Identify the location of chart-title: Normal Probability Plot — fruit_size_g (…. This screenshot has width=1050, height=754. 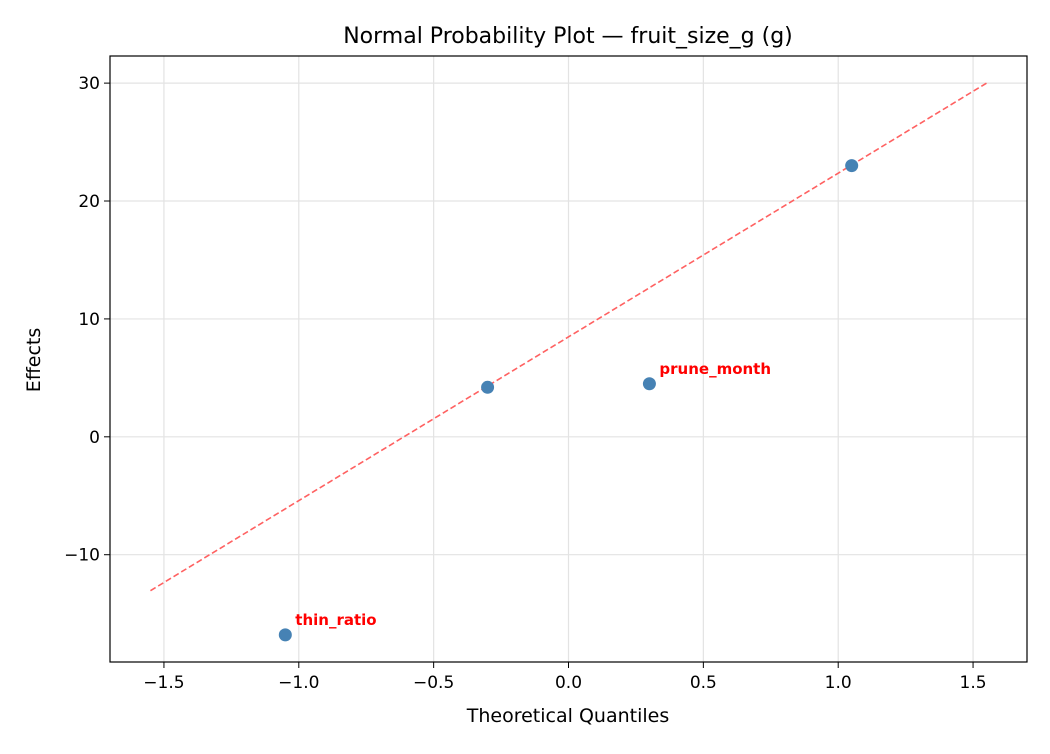
(568, 36).